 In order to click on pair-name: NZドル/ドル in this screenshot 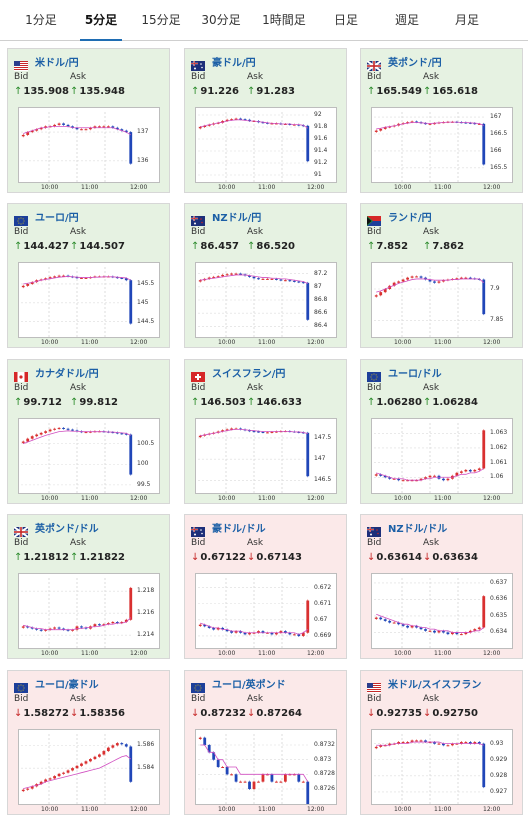, I will do `click(418, 529)`.